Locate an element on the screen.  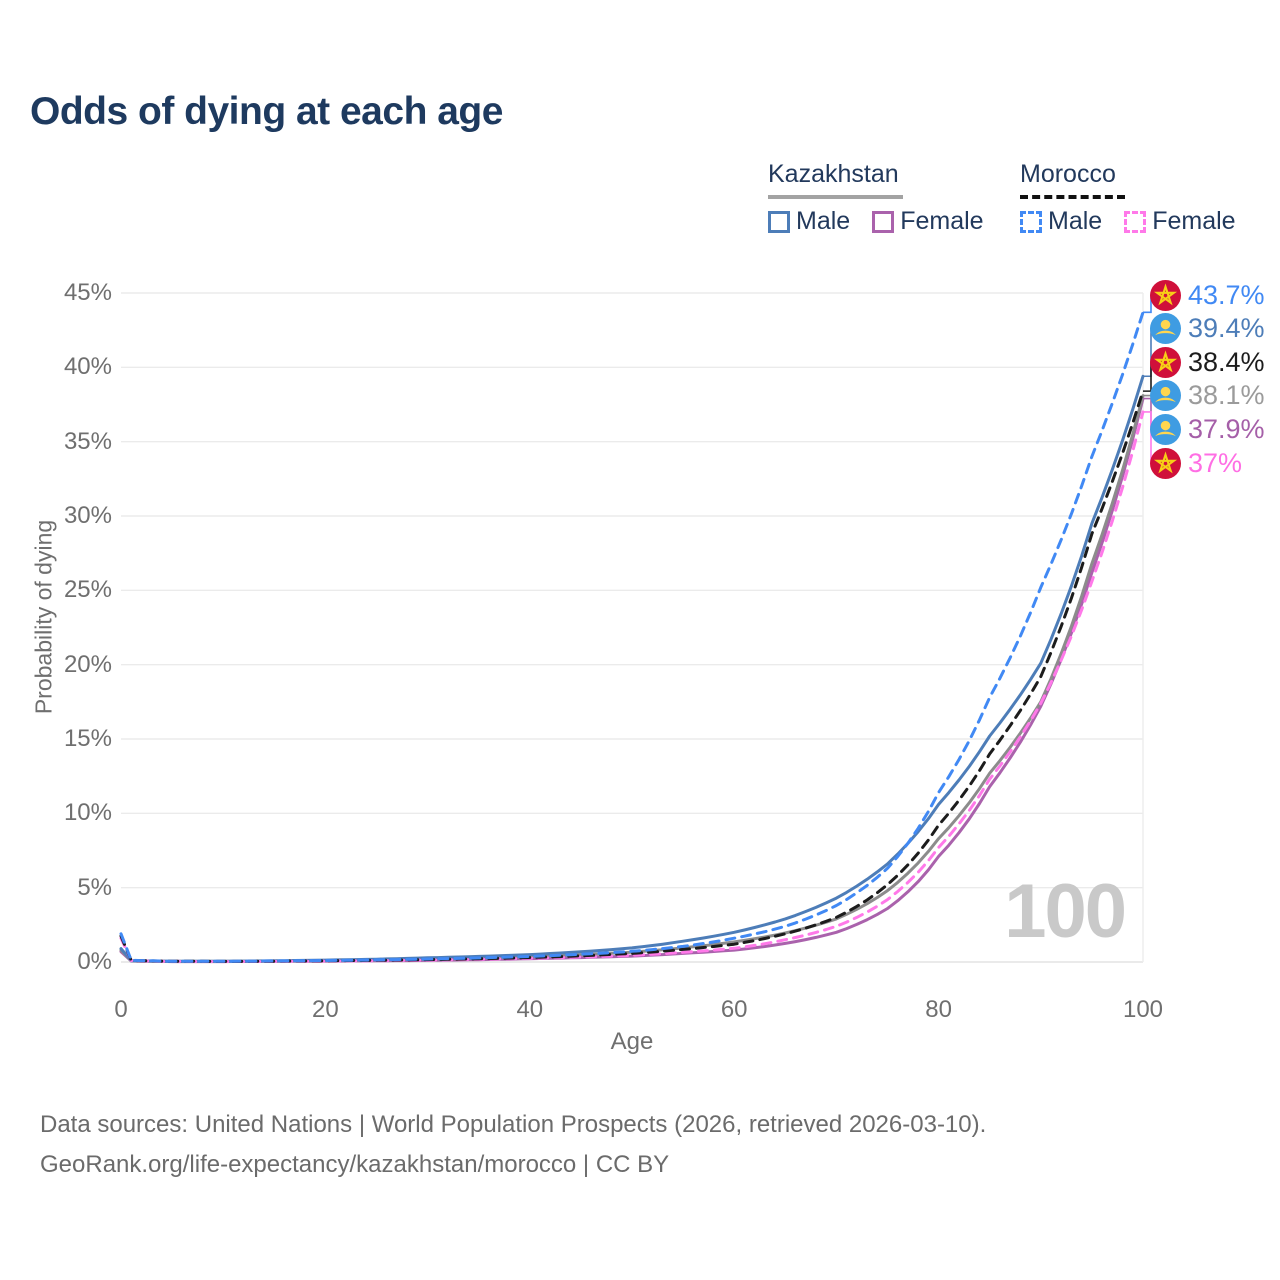
legend-item-morocco-female: Female is located at coordinates (1180, 221).